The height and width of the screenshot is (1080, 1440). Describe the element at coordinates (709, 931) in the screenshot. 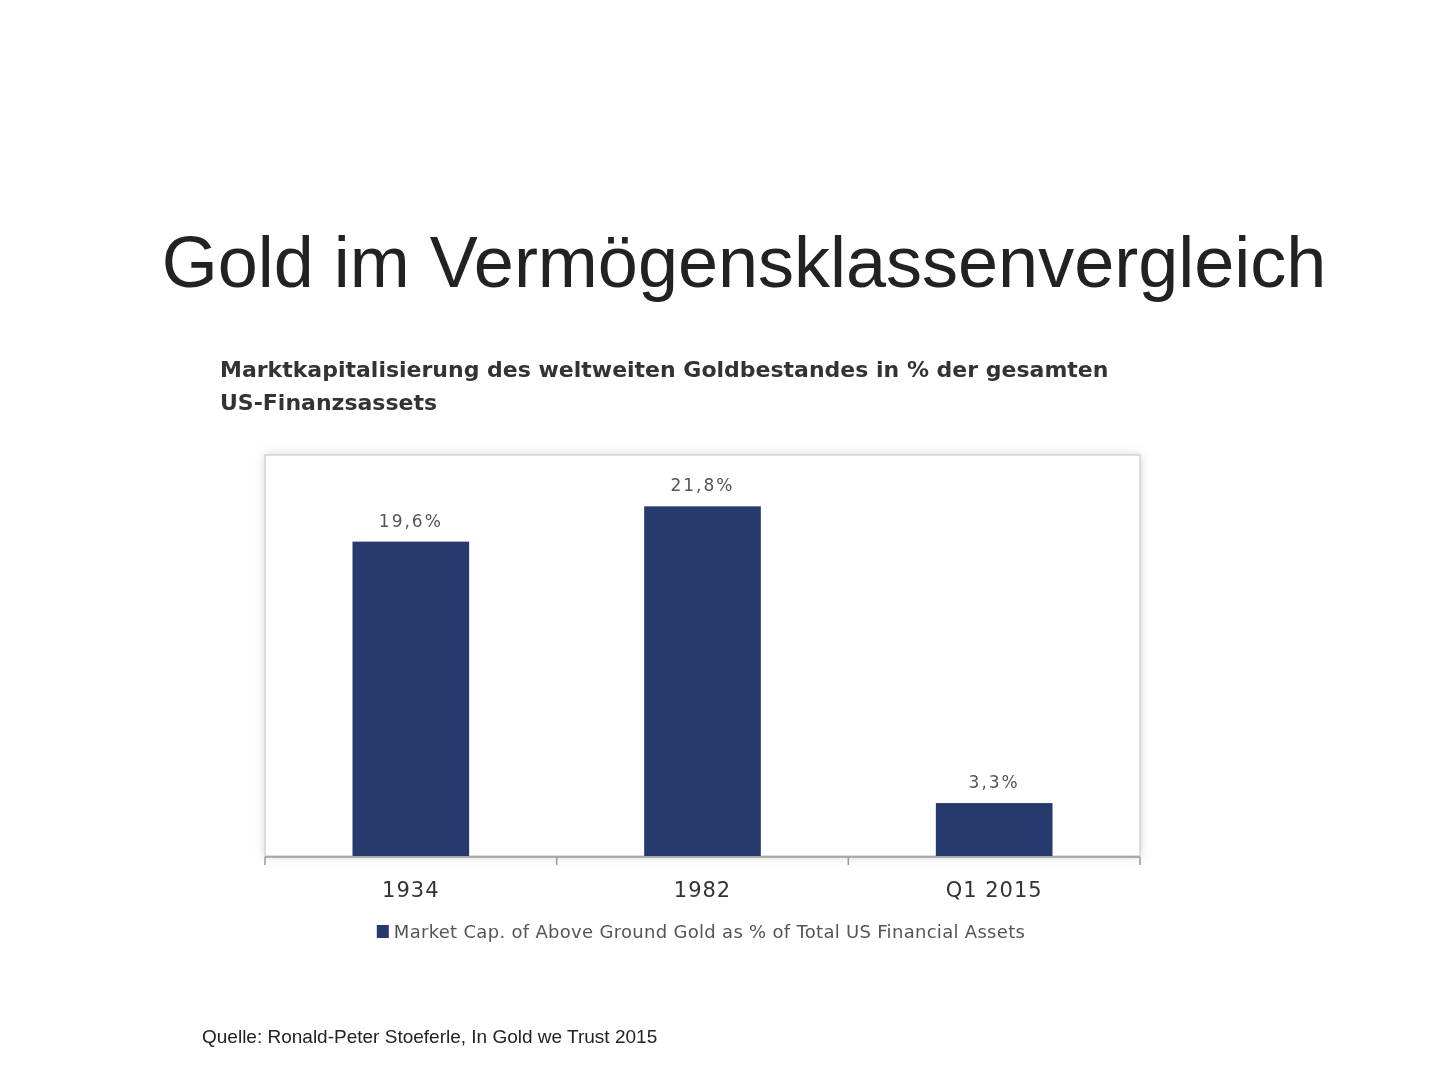

I see `legend-label: Market Cap. of Above Ground Gold as % of Total US Financial Assets` at that location.